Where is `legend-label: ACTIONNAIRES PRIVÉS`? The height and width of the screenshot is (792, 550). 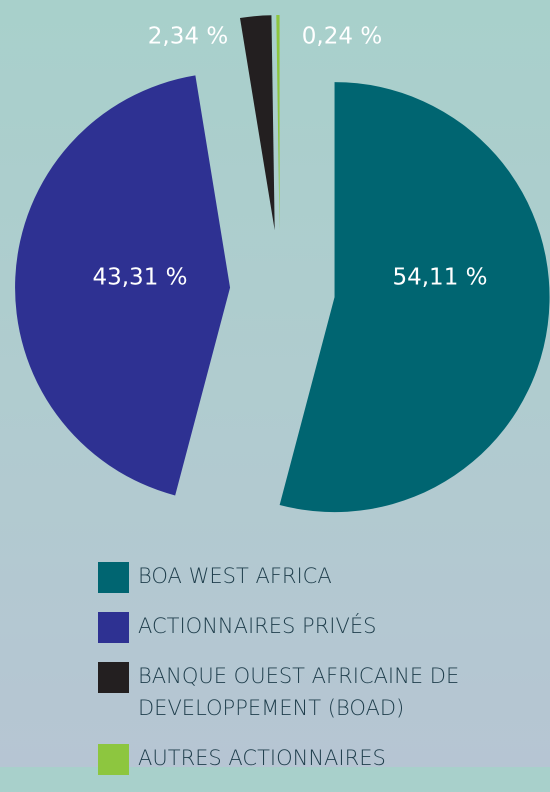
legend-label: ACTIONNAIRES PRIVÉS is located at coordinates (257, 626).